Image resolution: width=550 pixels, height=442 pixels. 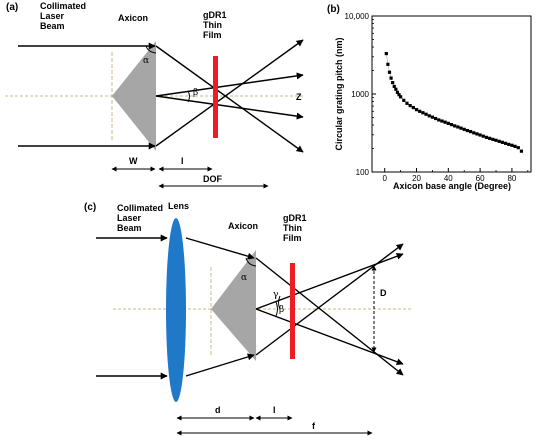 What do you see at coordinates (452, 186) in the screenshot?
I see `x-axis-label: Axicon base angle (Degree)` at bounding box center [452, 186].